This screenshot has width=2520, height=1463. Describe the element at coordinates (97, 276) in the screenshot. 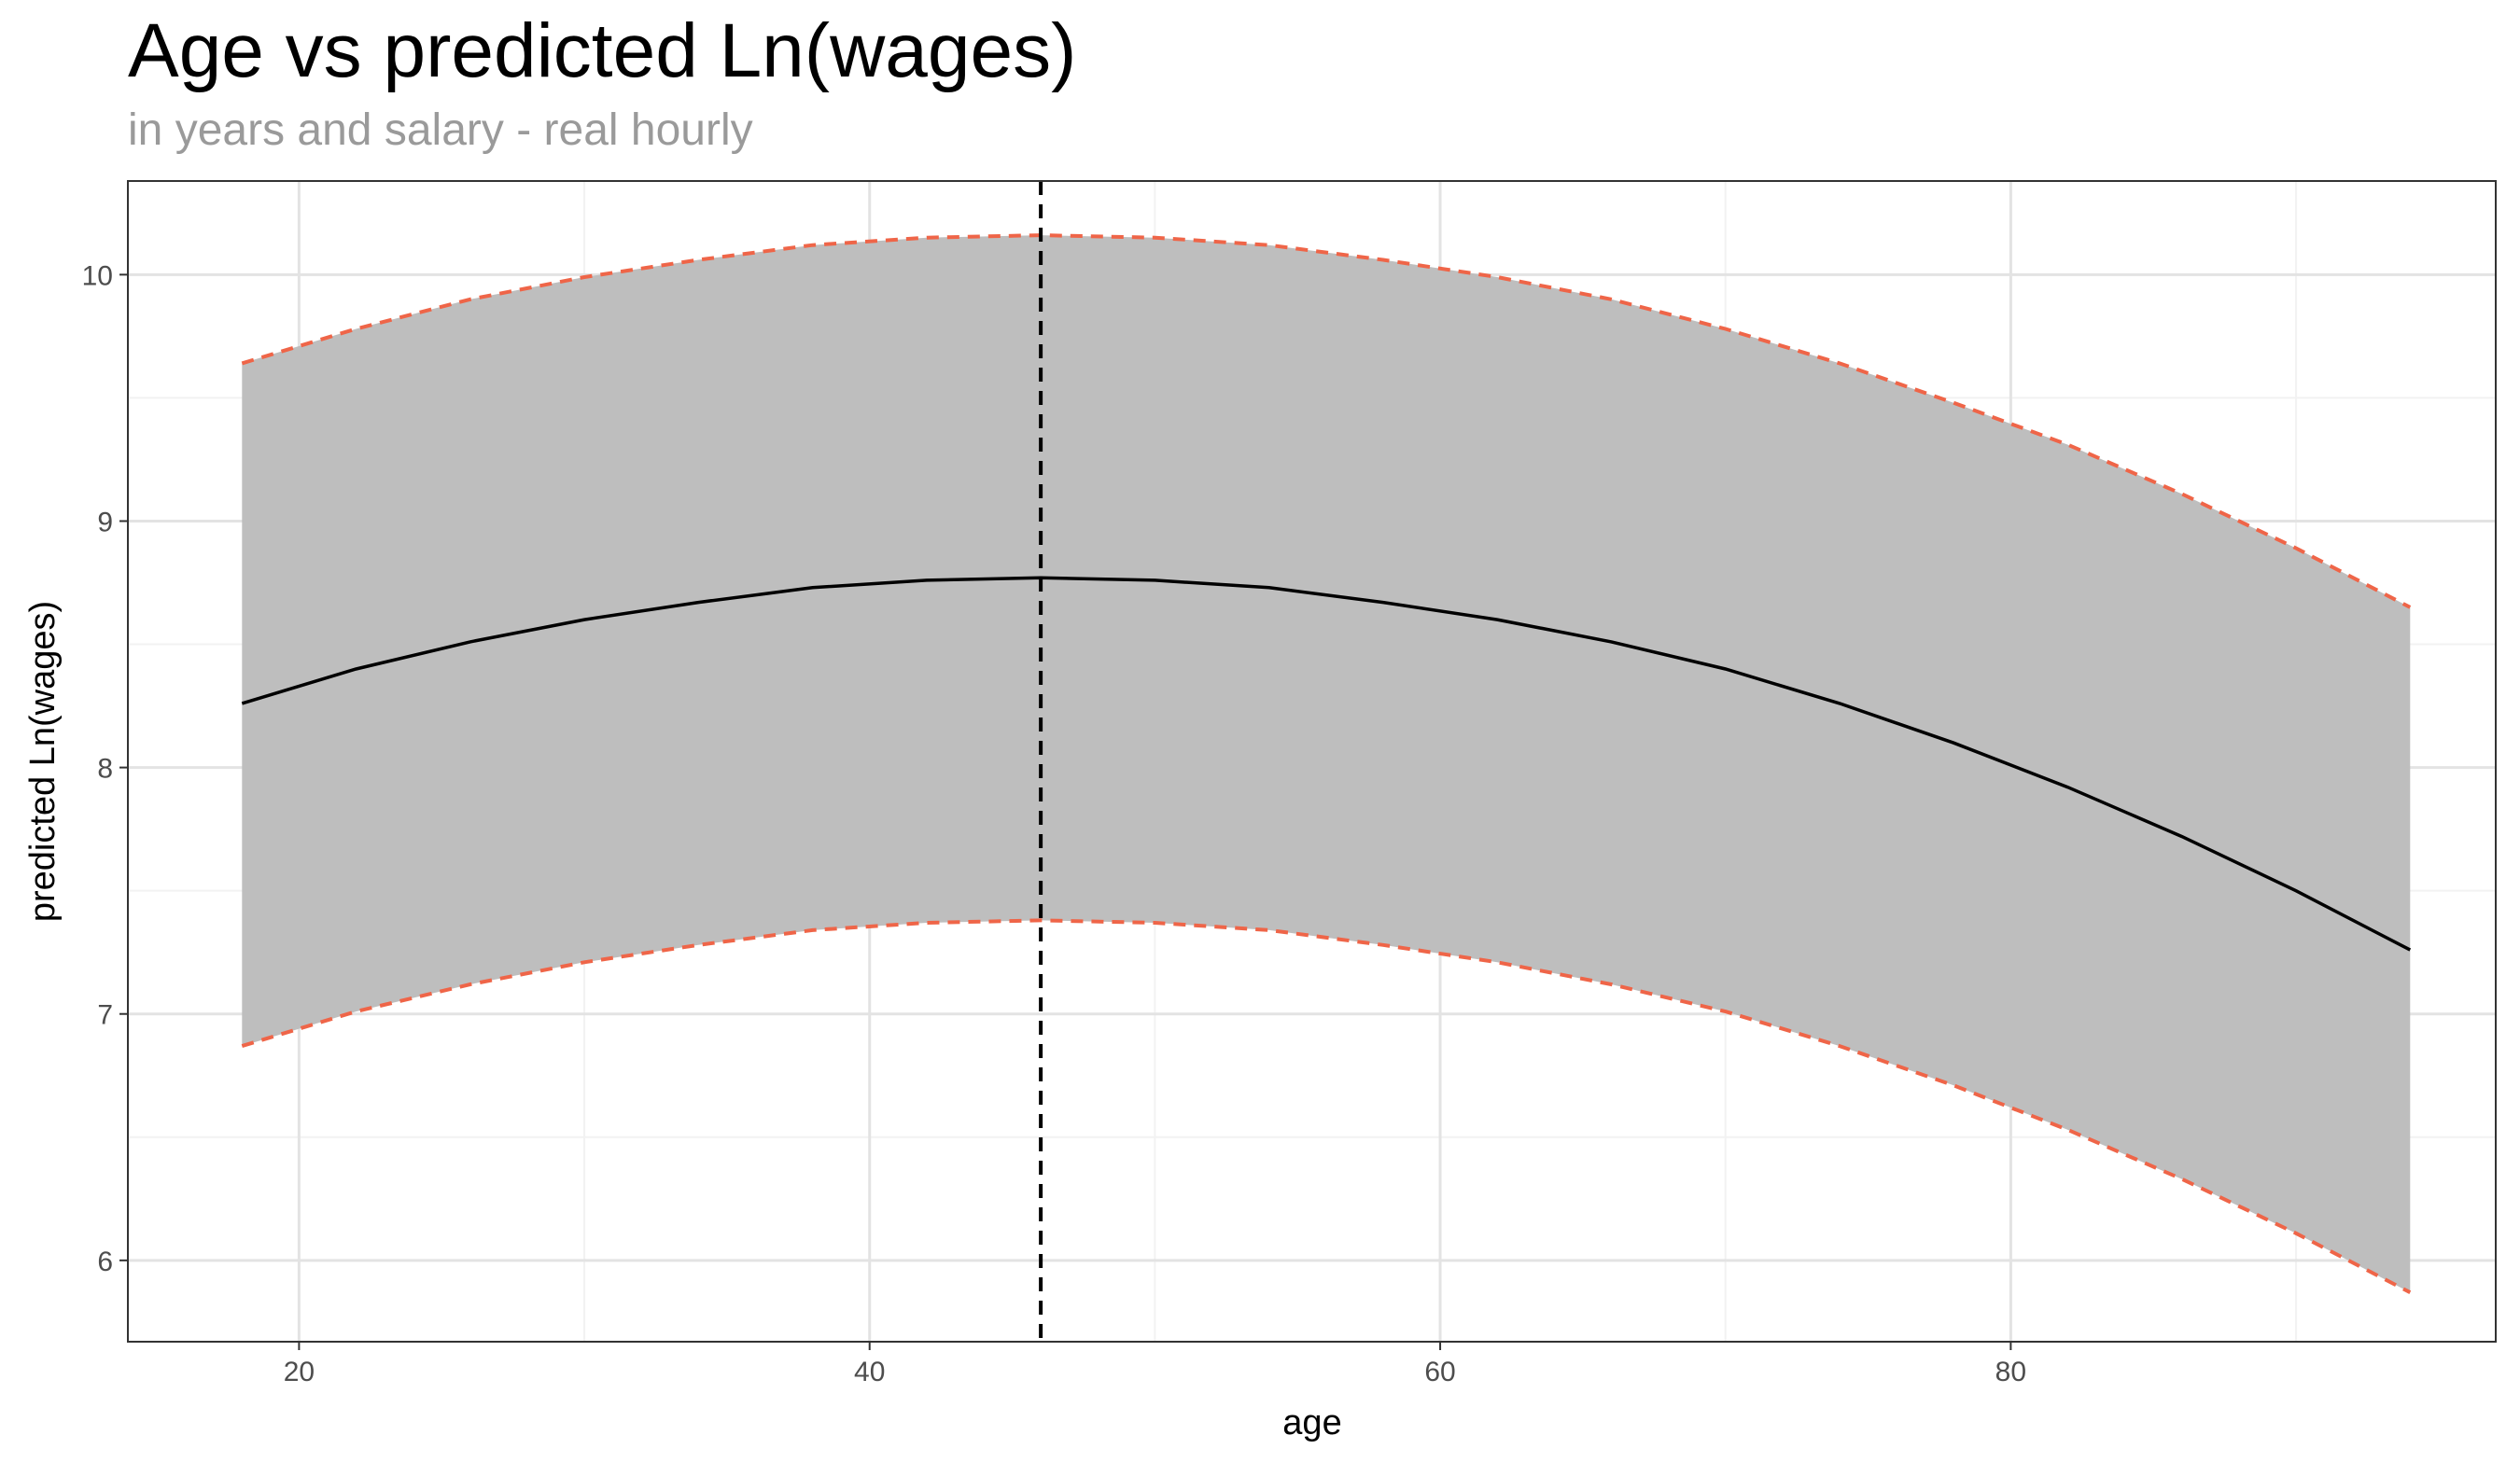

I see `y-tick-label: 10` at that location.